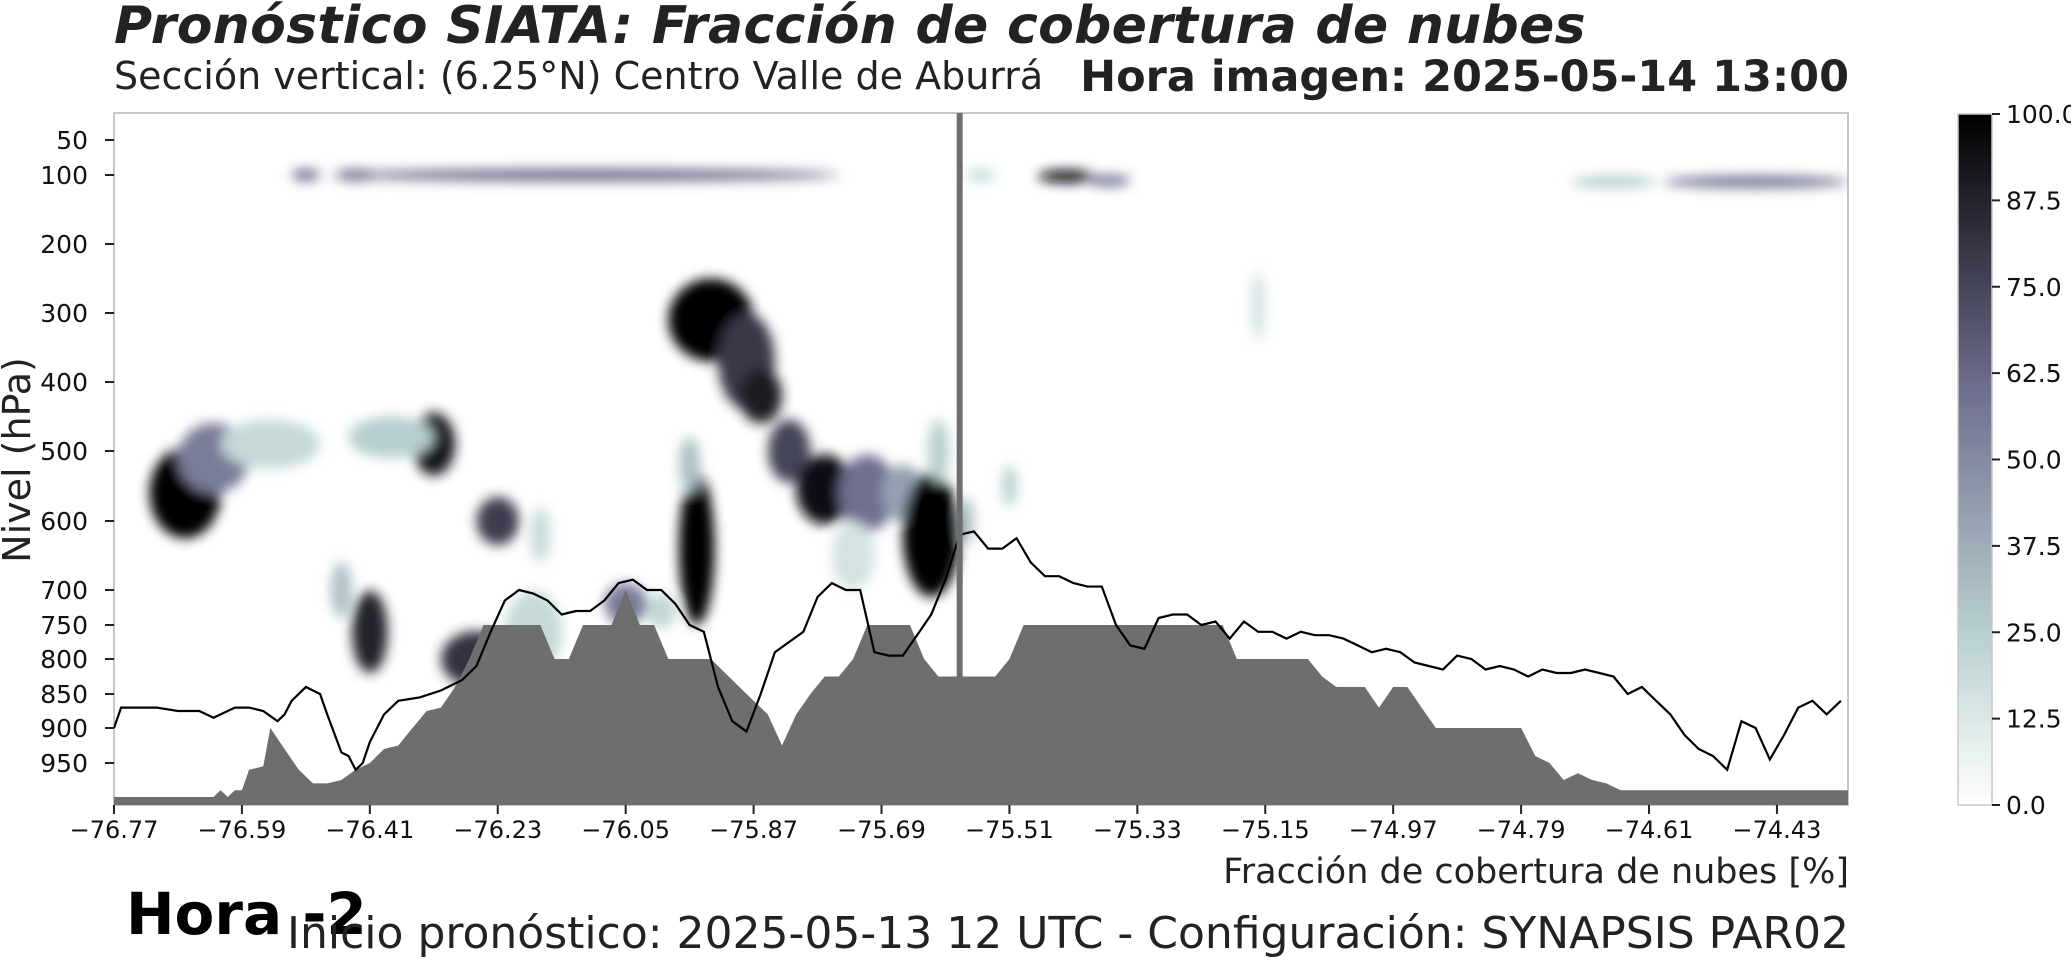 The width and height of the screenshot is (2071, 964). I want to click on colorbar-tick-label: 75.0, so click(2034, 287).